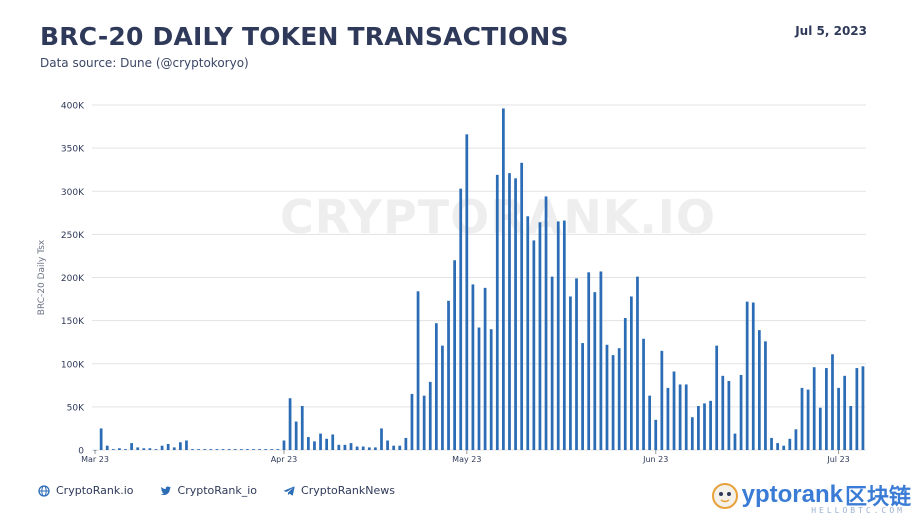  Describe the element at coordinates (73, 107) in the screenshot. I see `y-tick-label: 400K` at that location.